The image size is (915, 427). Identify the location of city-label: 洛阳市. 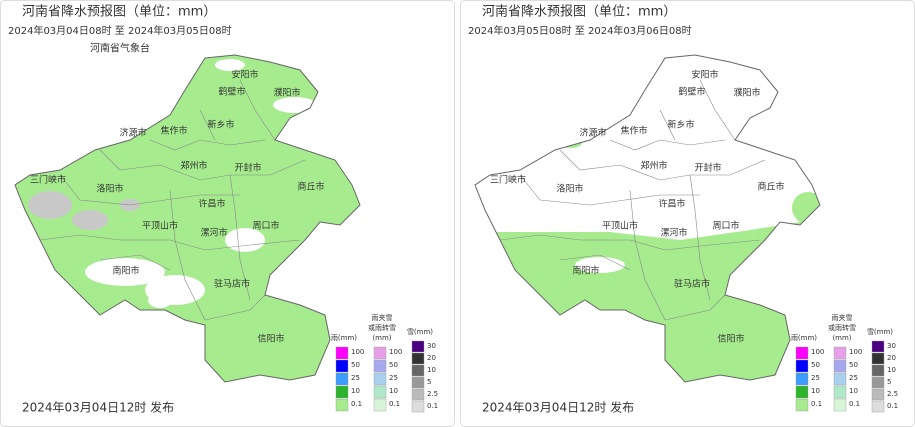
(109, 189).